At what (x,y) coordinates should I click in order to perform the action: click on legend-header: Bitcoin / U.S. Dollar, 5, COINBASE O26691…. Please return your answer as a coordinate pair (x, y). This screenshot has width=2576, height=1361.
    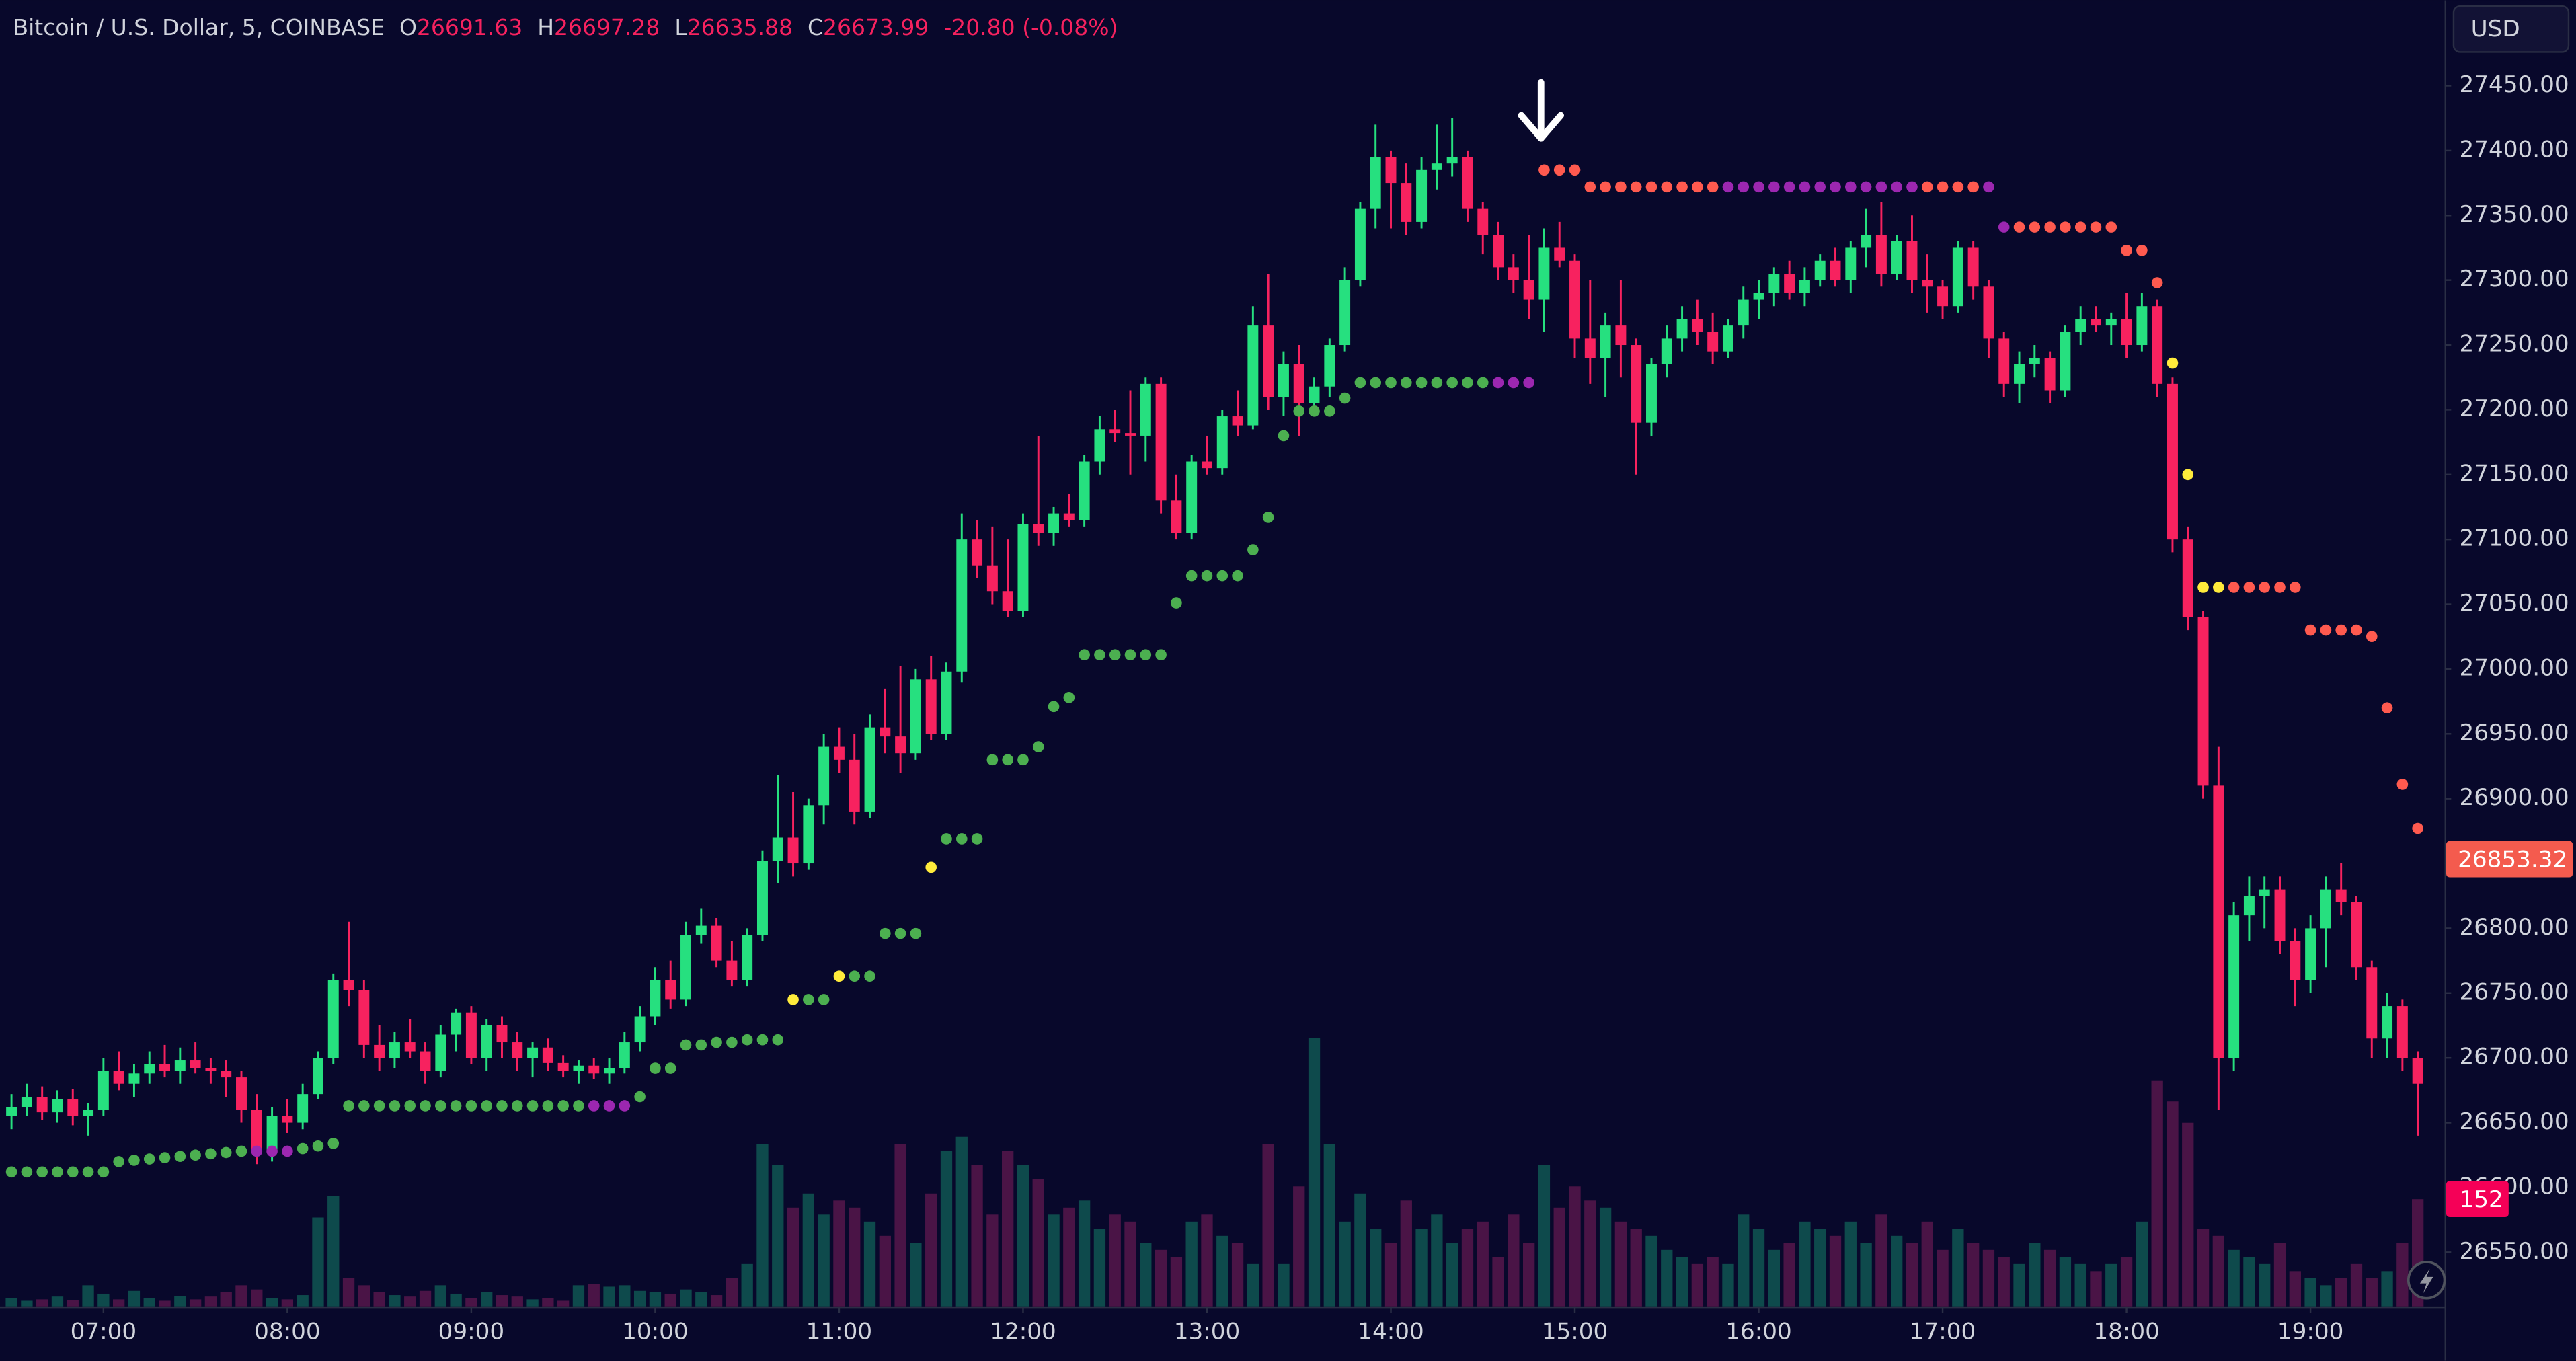
    Looking at the image, I should click on (565, 27).